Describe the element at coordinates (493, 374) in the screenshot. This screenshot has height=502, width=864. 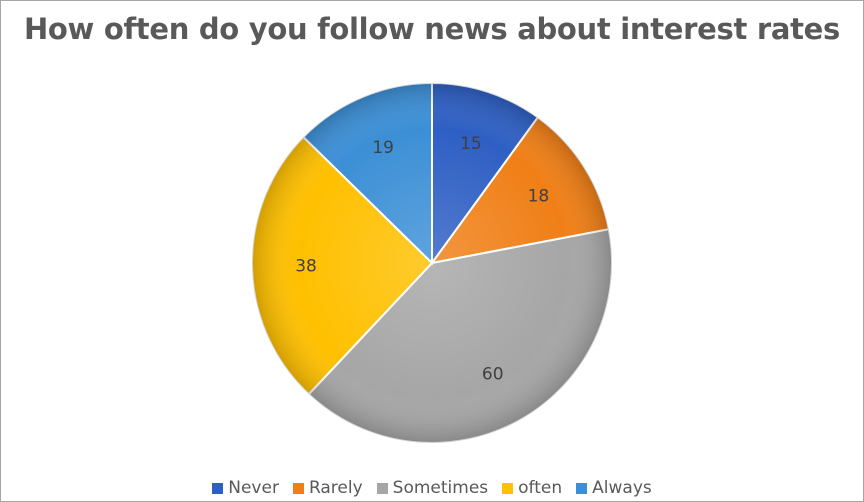
I see `data-label-sometimes: 60` at that location.